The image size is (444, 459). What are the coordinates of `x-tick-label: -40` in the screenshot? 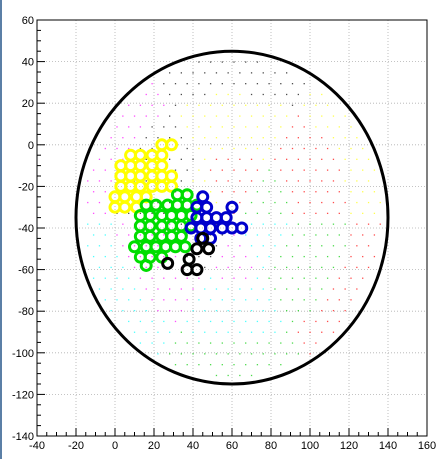 It's located at (37, 446).